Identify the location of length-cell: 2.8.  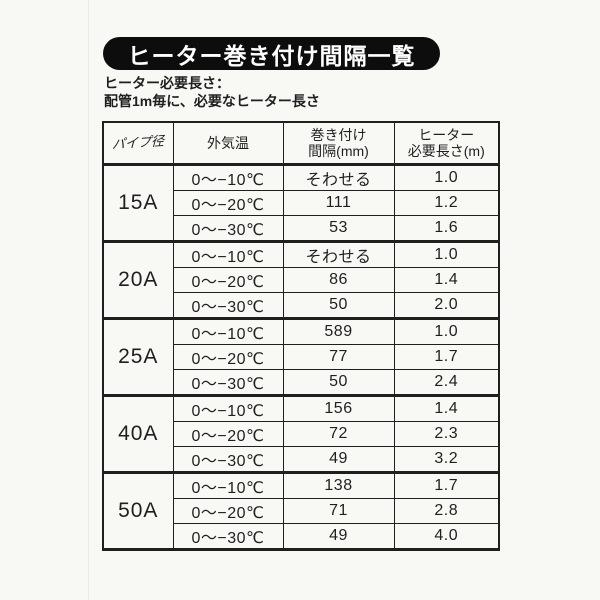
(446, 510).